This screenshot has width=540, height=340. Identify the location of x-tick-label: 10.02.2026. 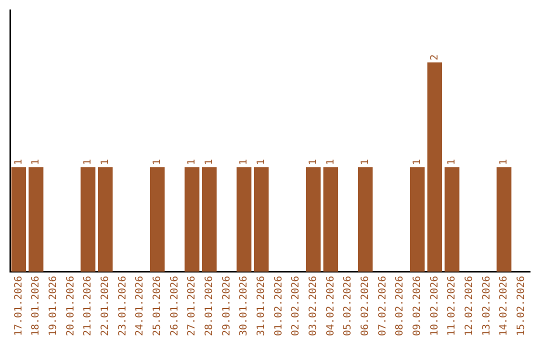
(434, 306).